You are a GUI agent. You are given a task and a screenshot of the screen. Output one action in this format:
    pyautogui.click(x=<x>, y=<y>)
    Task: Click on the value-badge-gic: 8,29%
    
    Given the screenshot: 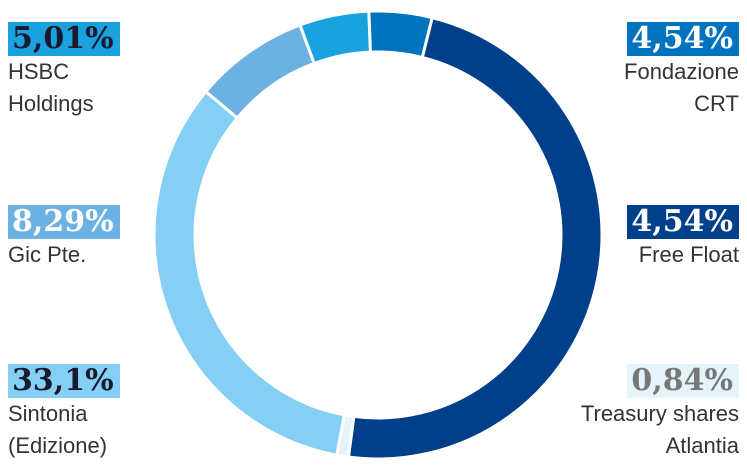 What is the action you would take?
    pyautogui.click(x=64, y=222)
    